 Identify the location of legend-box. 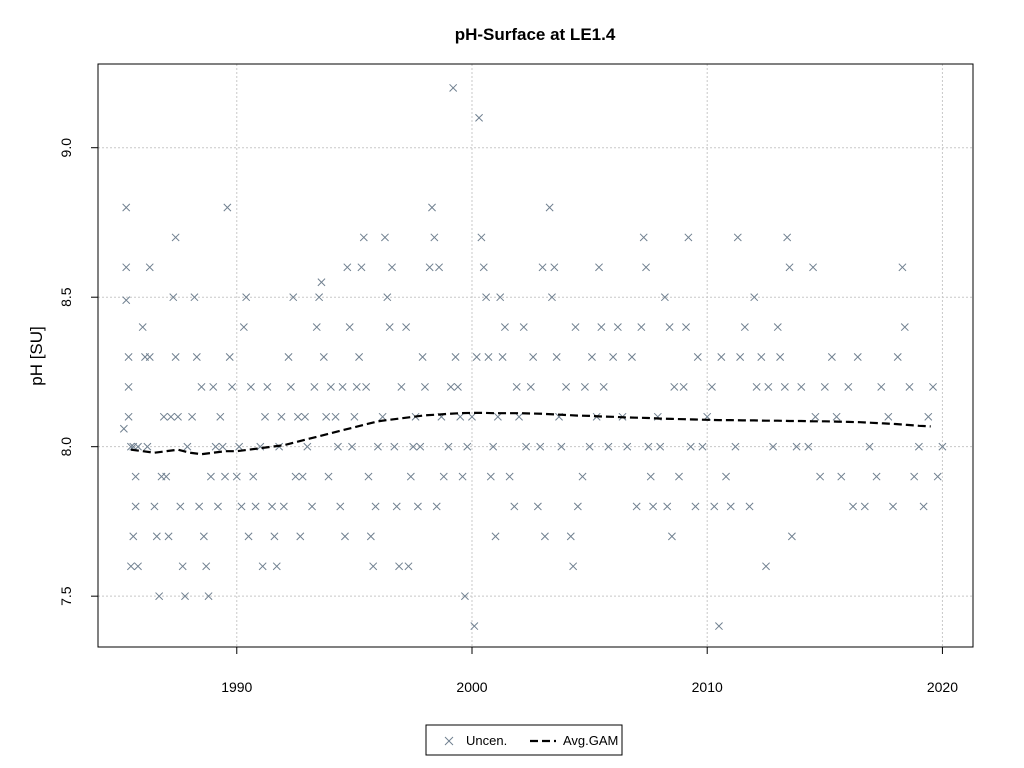
(524, 740).